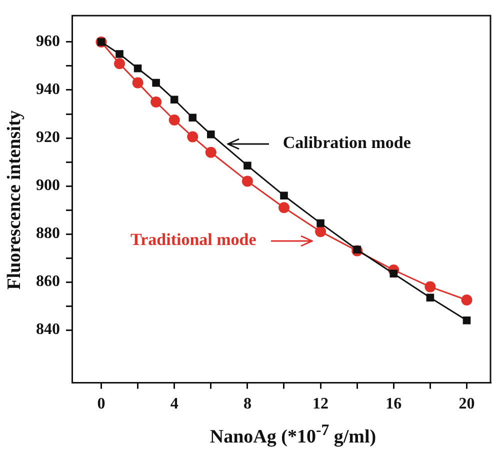 This screenshot has height=459, width=496. I want to click on x-tick-label: 0, so click(101, 404).